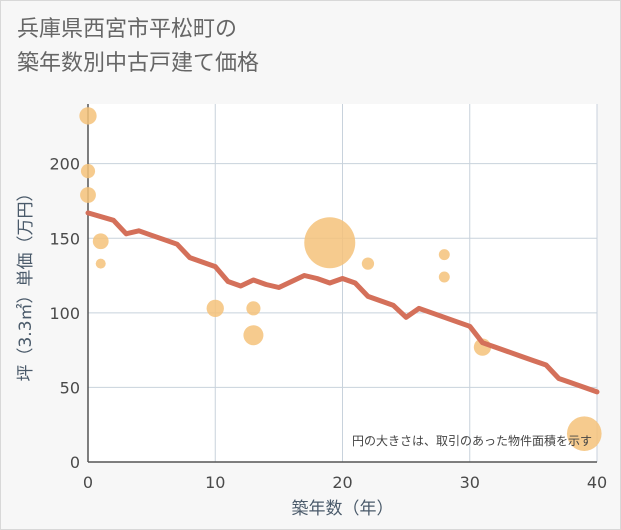  I want to click on y-axis-label: 坪（3.3㎡）単価（万円）, so click(26, 282).